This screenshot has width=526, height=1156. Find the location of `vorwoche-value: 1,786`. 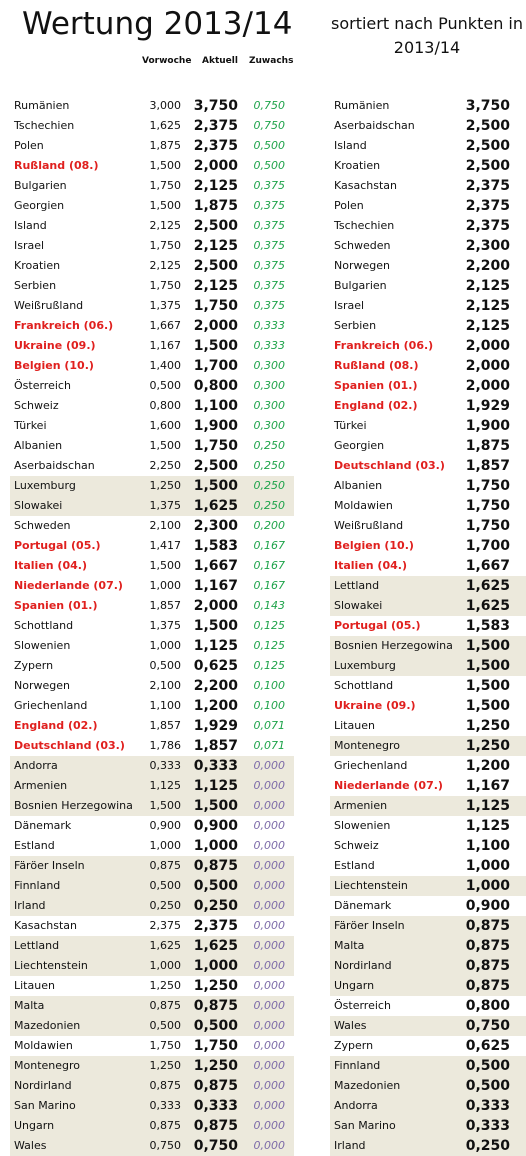

vorwoche-value: 1,786 is located at coordinates (165, 745).